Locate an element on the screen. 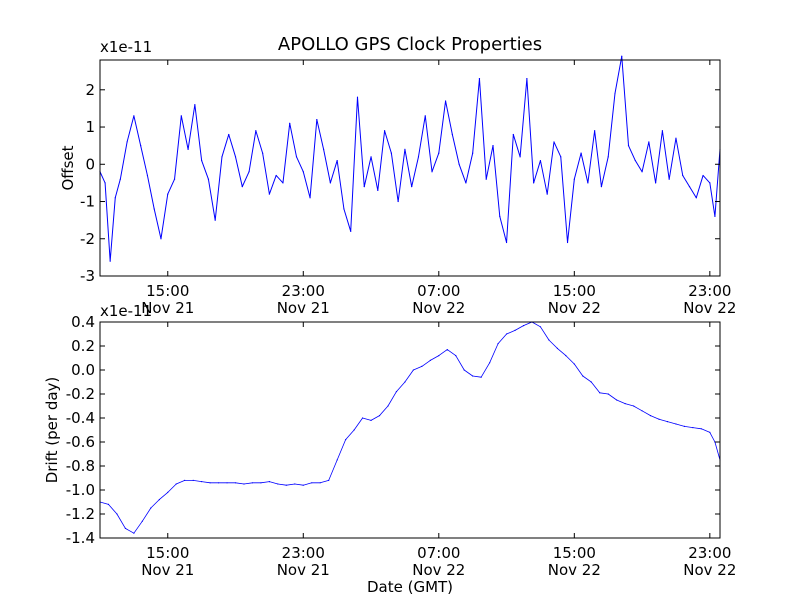  drift-y-tick-label: -0.8 is located at coordinates (80, 466).